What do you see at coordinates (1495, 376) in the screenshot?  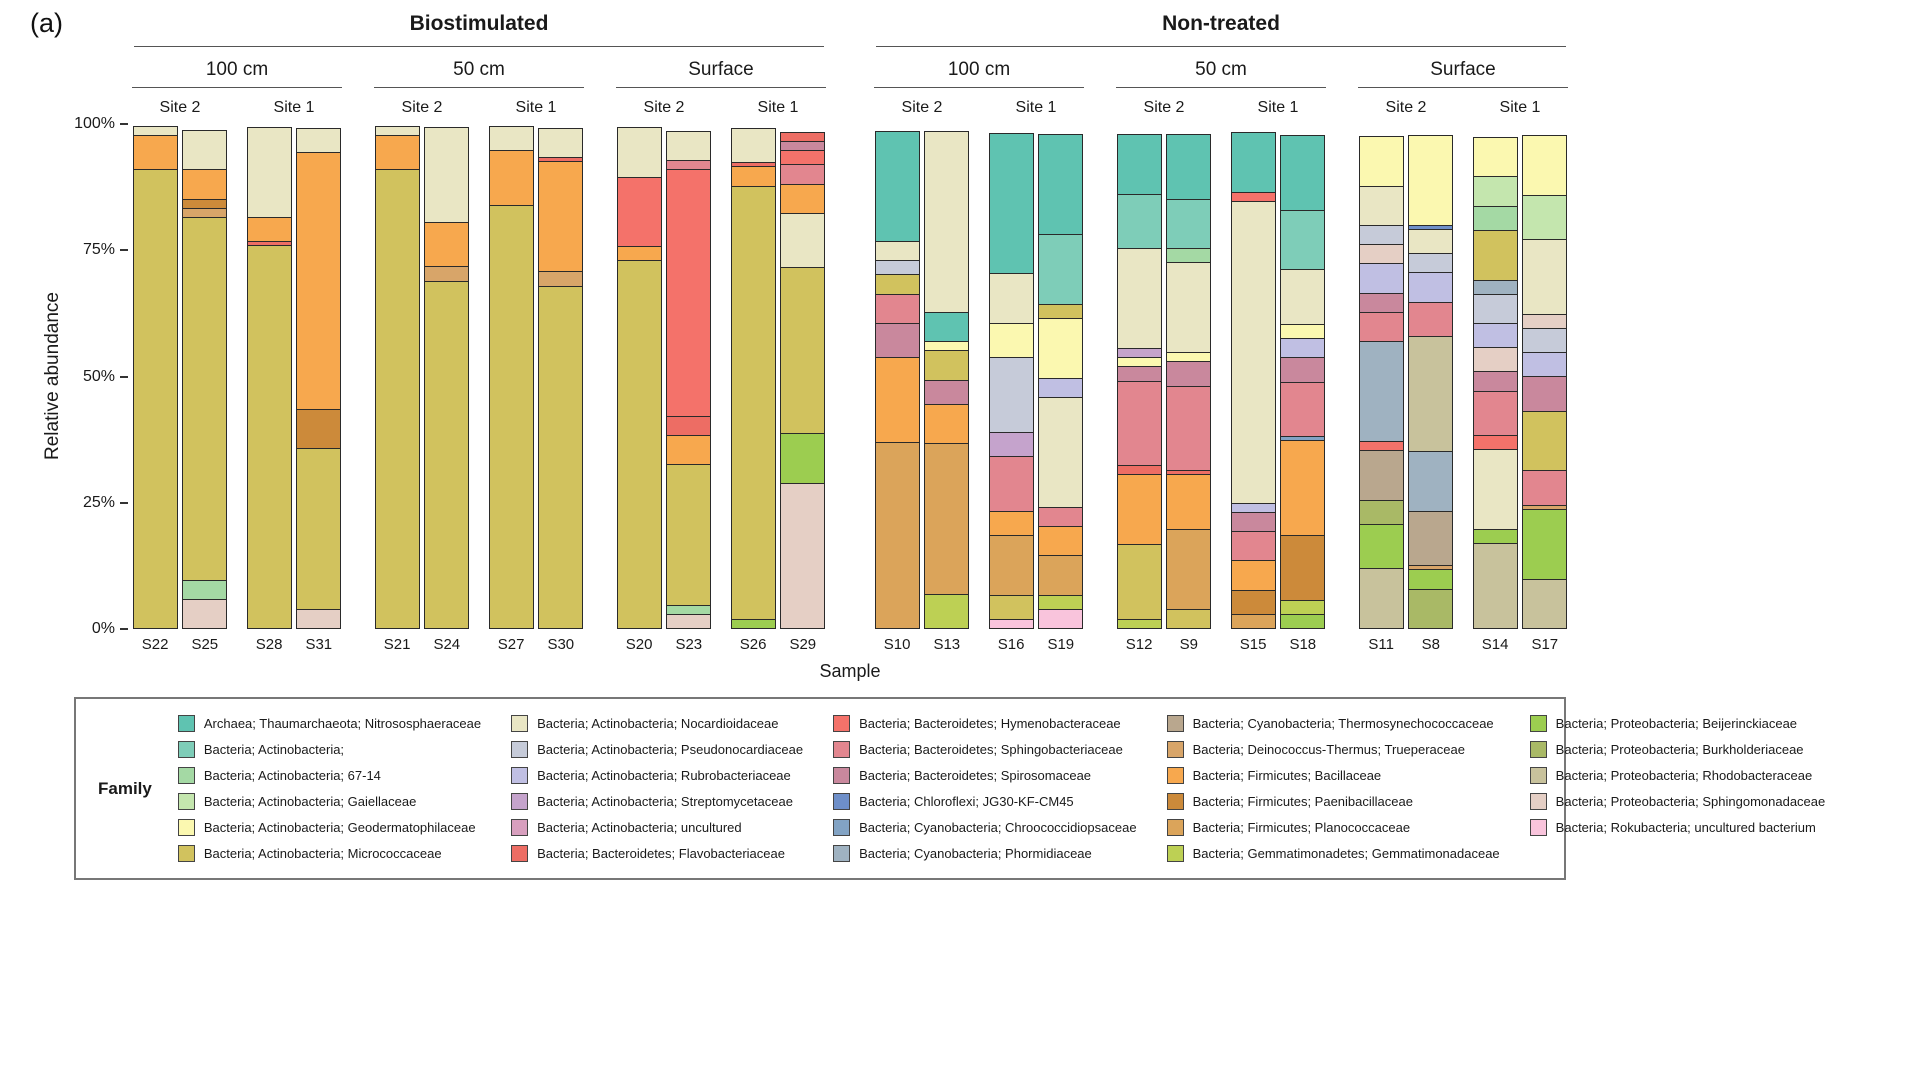 I see `stacked-bar-s14` at bounding box center [1495, 376].